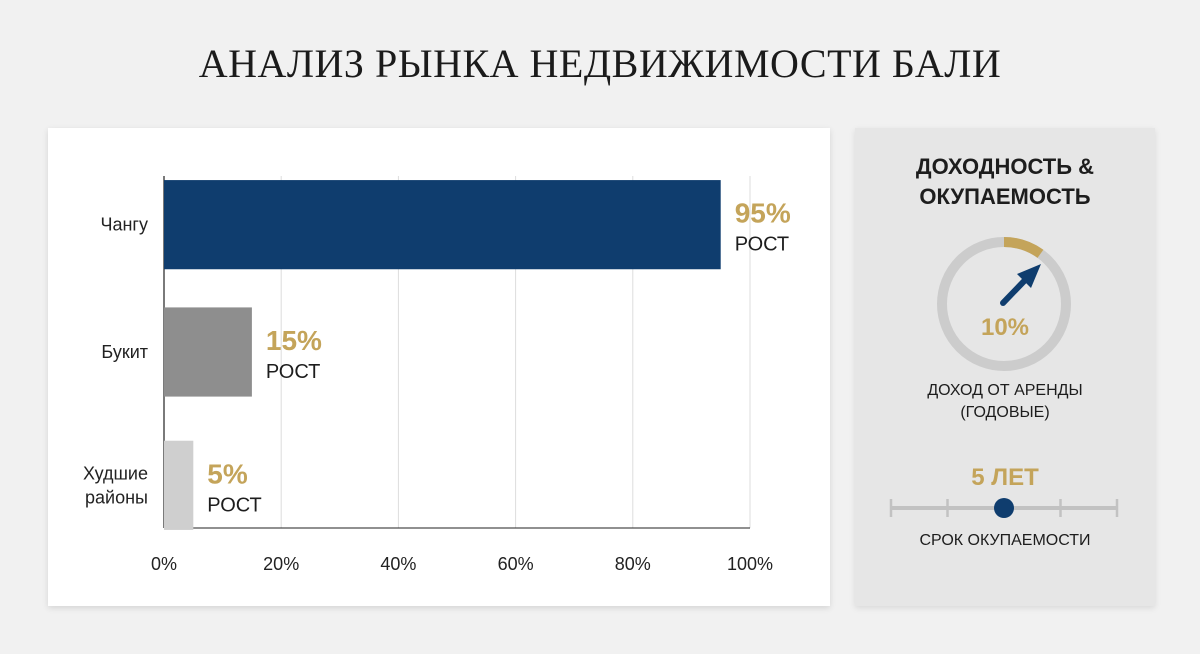 The image size is (1200, 654). What do you see at coordinates (1005, 196) in the screenshot?
I see `side-panel-title-line: ОКУПАЕМОСТЬ` at bounding box center [1005, 196].